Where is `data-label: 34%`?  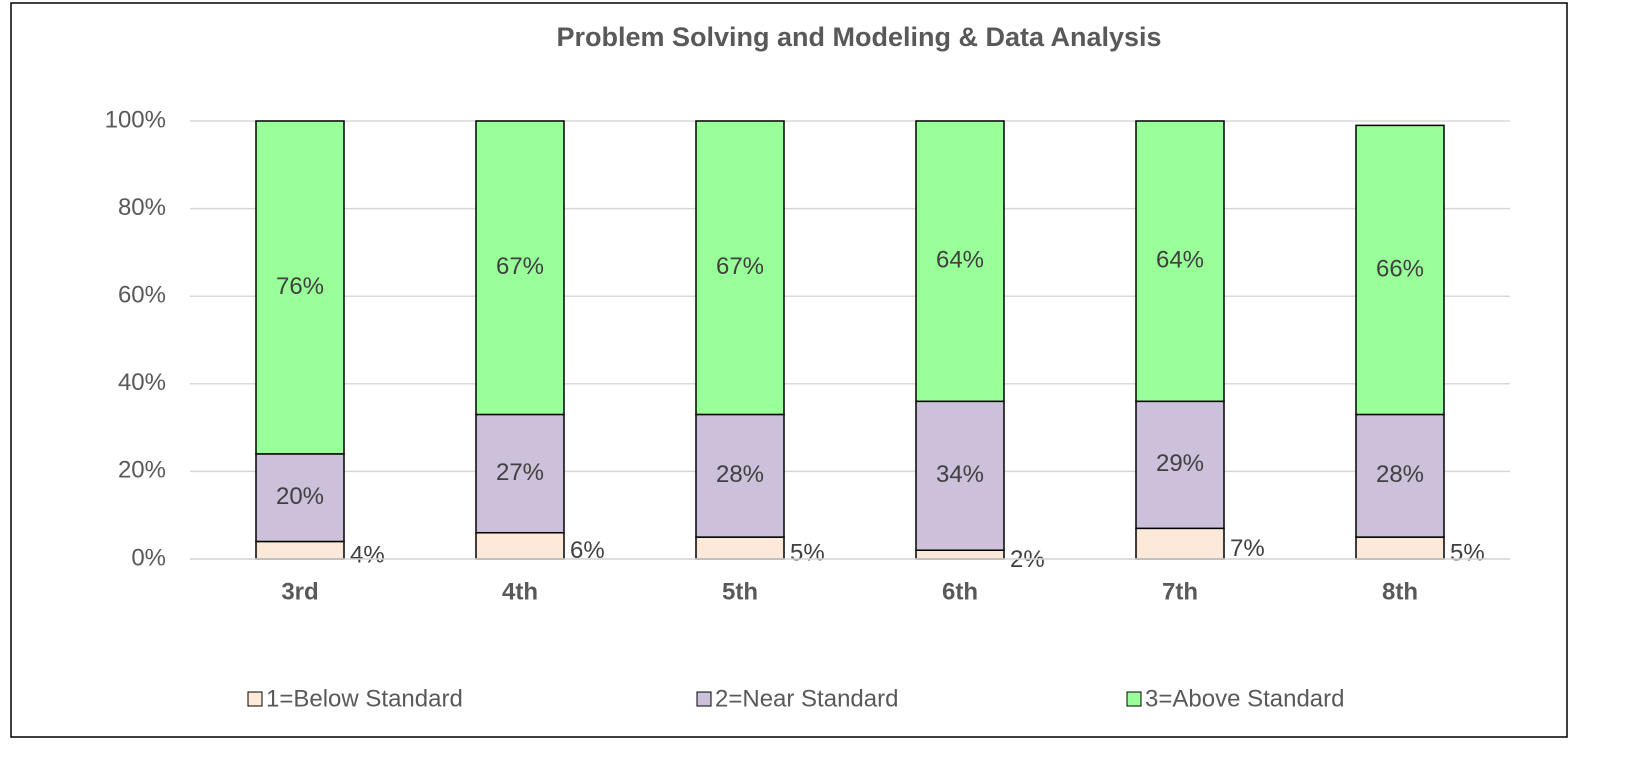
data-label: 34% is located at coordinates (960, 474).